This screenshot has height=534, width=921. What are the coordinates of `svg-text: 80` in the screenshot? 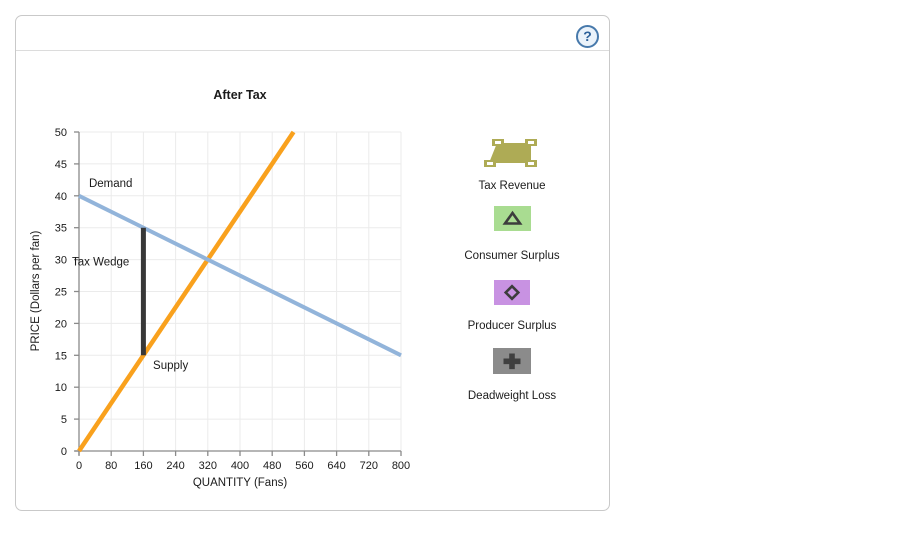 It's located at (111, 466).